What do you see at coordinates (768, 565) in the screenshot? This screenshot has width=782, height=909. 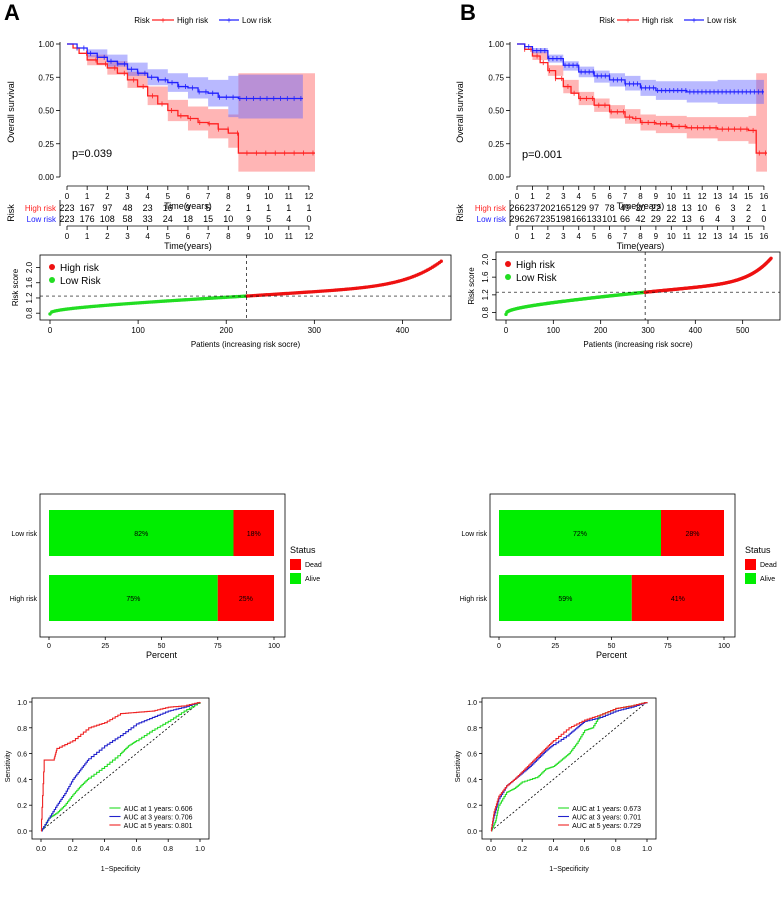 I see `bar-legend-dead-label: Dead` at bounding box center [768, 565].